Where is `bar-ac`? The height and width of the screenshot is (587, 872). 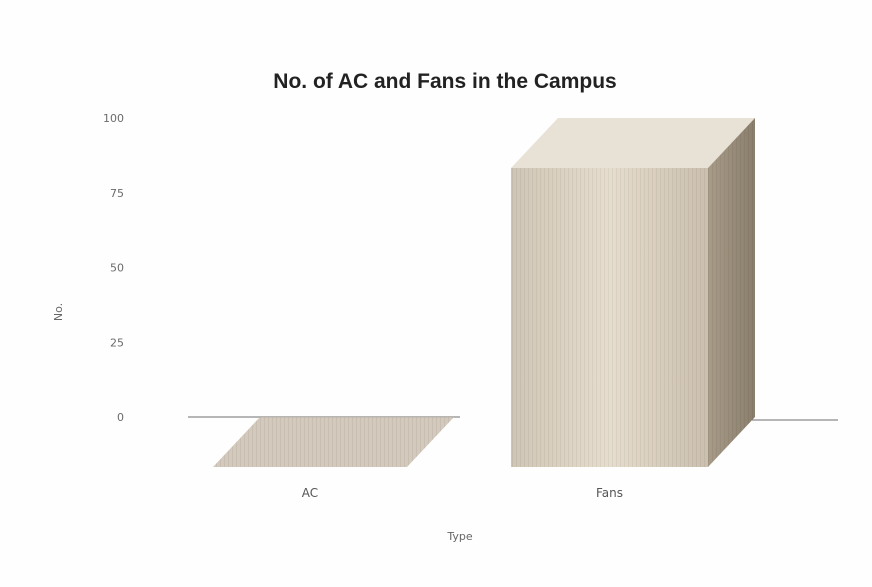 bar-ac is located at coordinates (333, 442).